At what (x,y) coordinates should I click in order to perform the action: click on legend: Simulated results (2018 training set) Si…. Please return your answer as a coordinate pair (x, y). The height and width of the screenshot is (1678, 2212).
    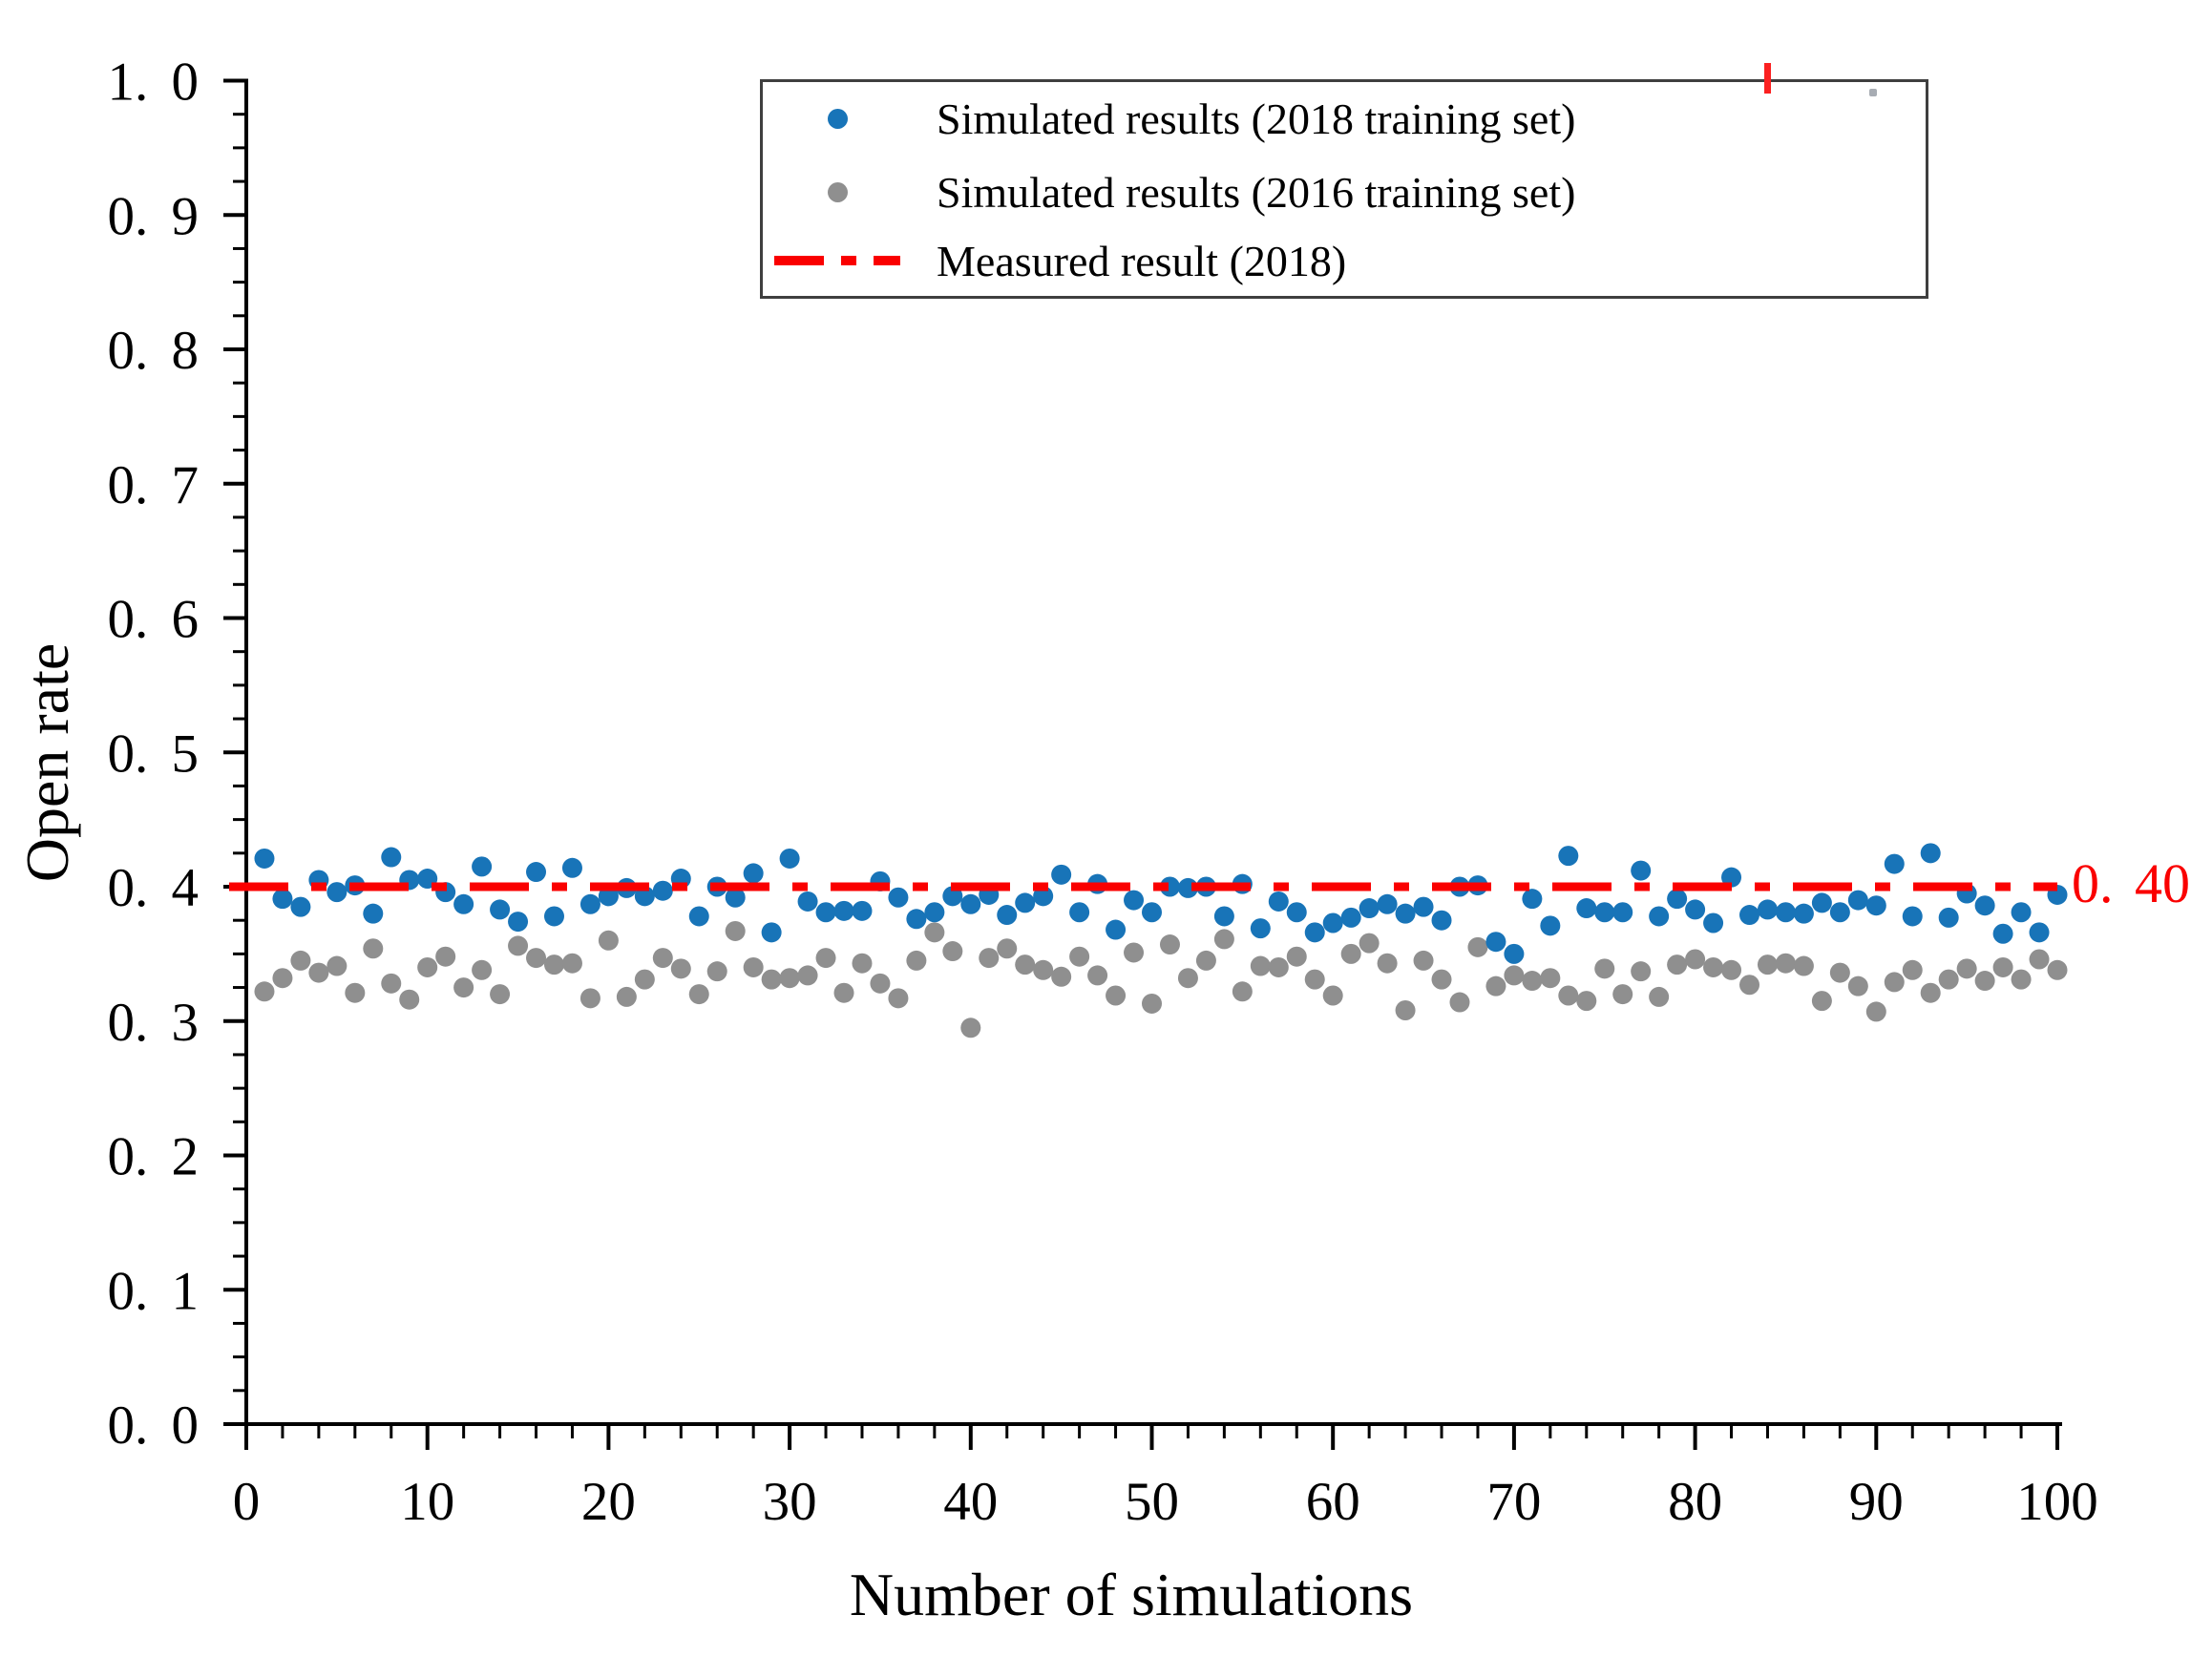
    Looking at the image, I should click on (1344, 189).